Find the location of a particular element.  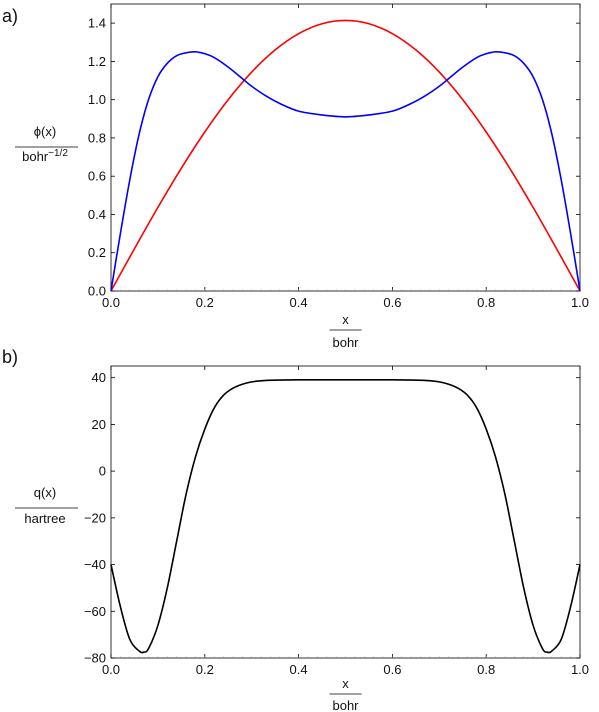

y-tick-label: −40 is located at coordinates (95, 564).